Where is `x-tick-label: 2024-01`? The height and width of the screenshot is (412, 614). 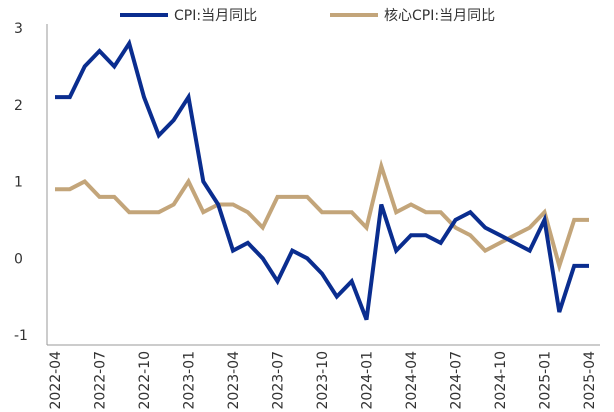 x-tick-label: 2024-01 is located at coordinates (368, 380).